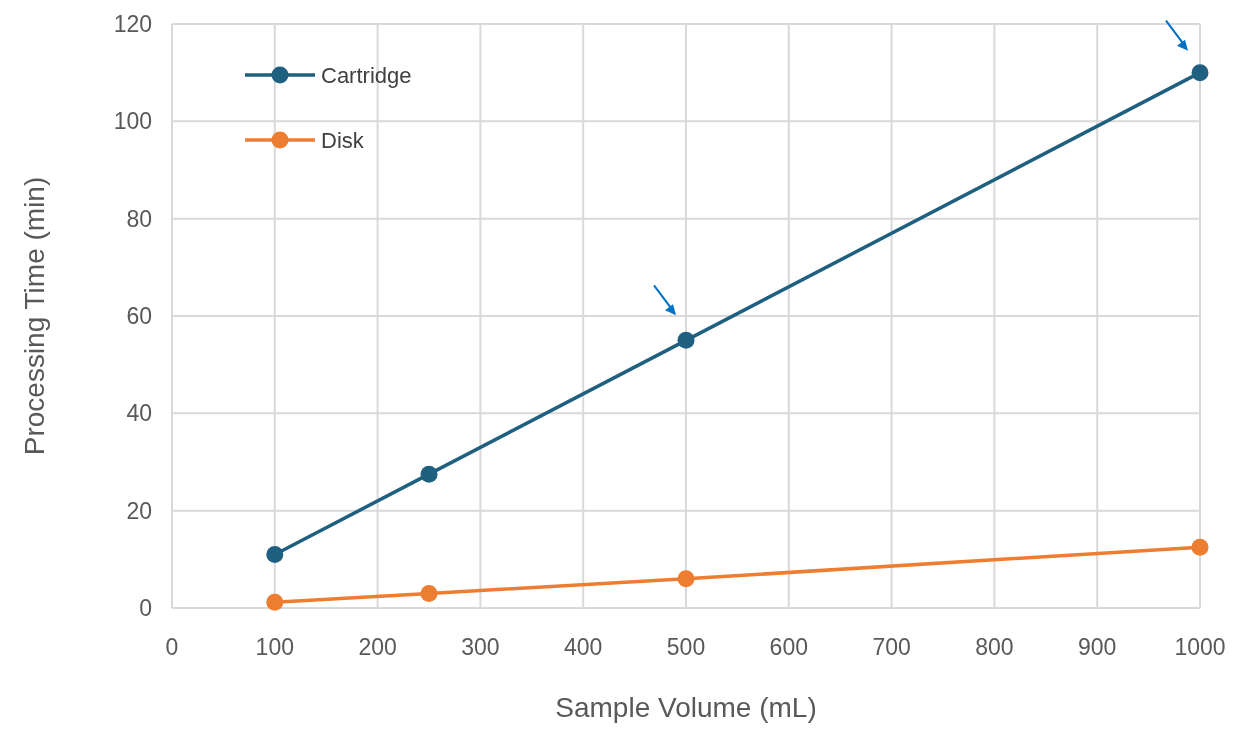 This screenshot has height=733, width=1241. I want to click on x-tick-label: 0, so click(172, 647).